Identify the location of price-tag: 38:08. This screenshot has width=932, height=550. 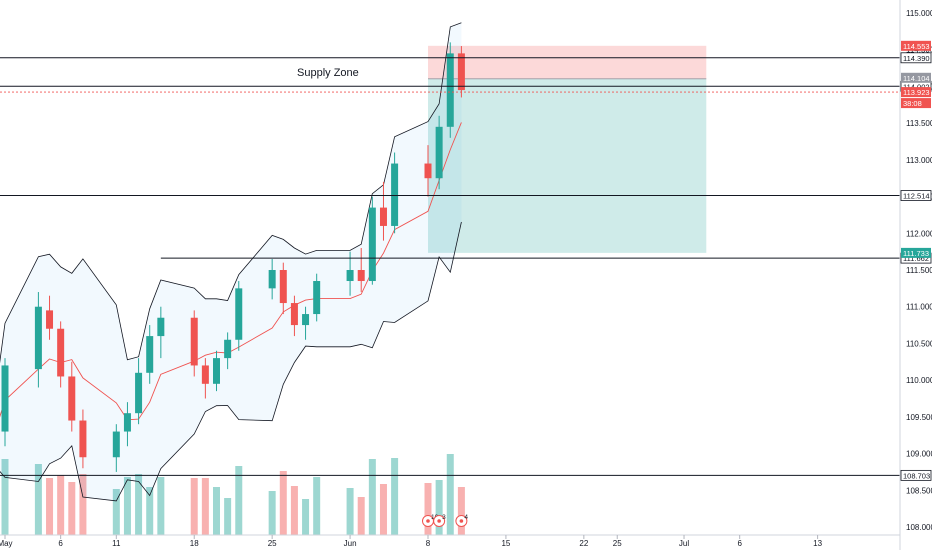
(912, 103).